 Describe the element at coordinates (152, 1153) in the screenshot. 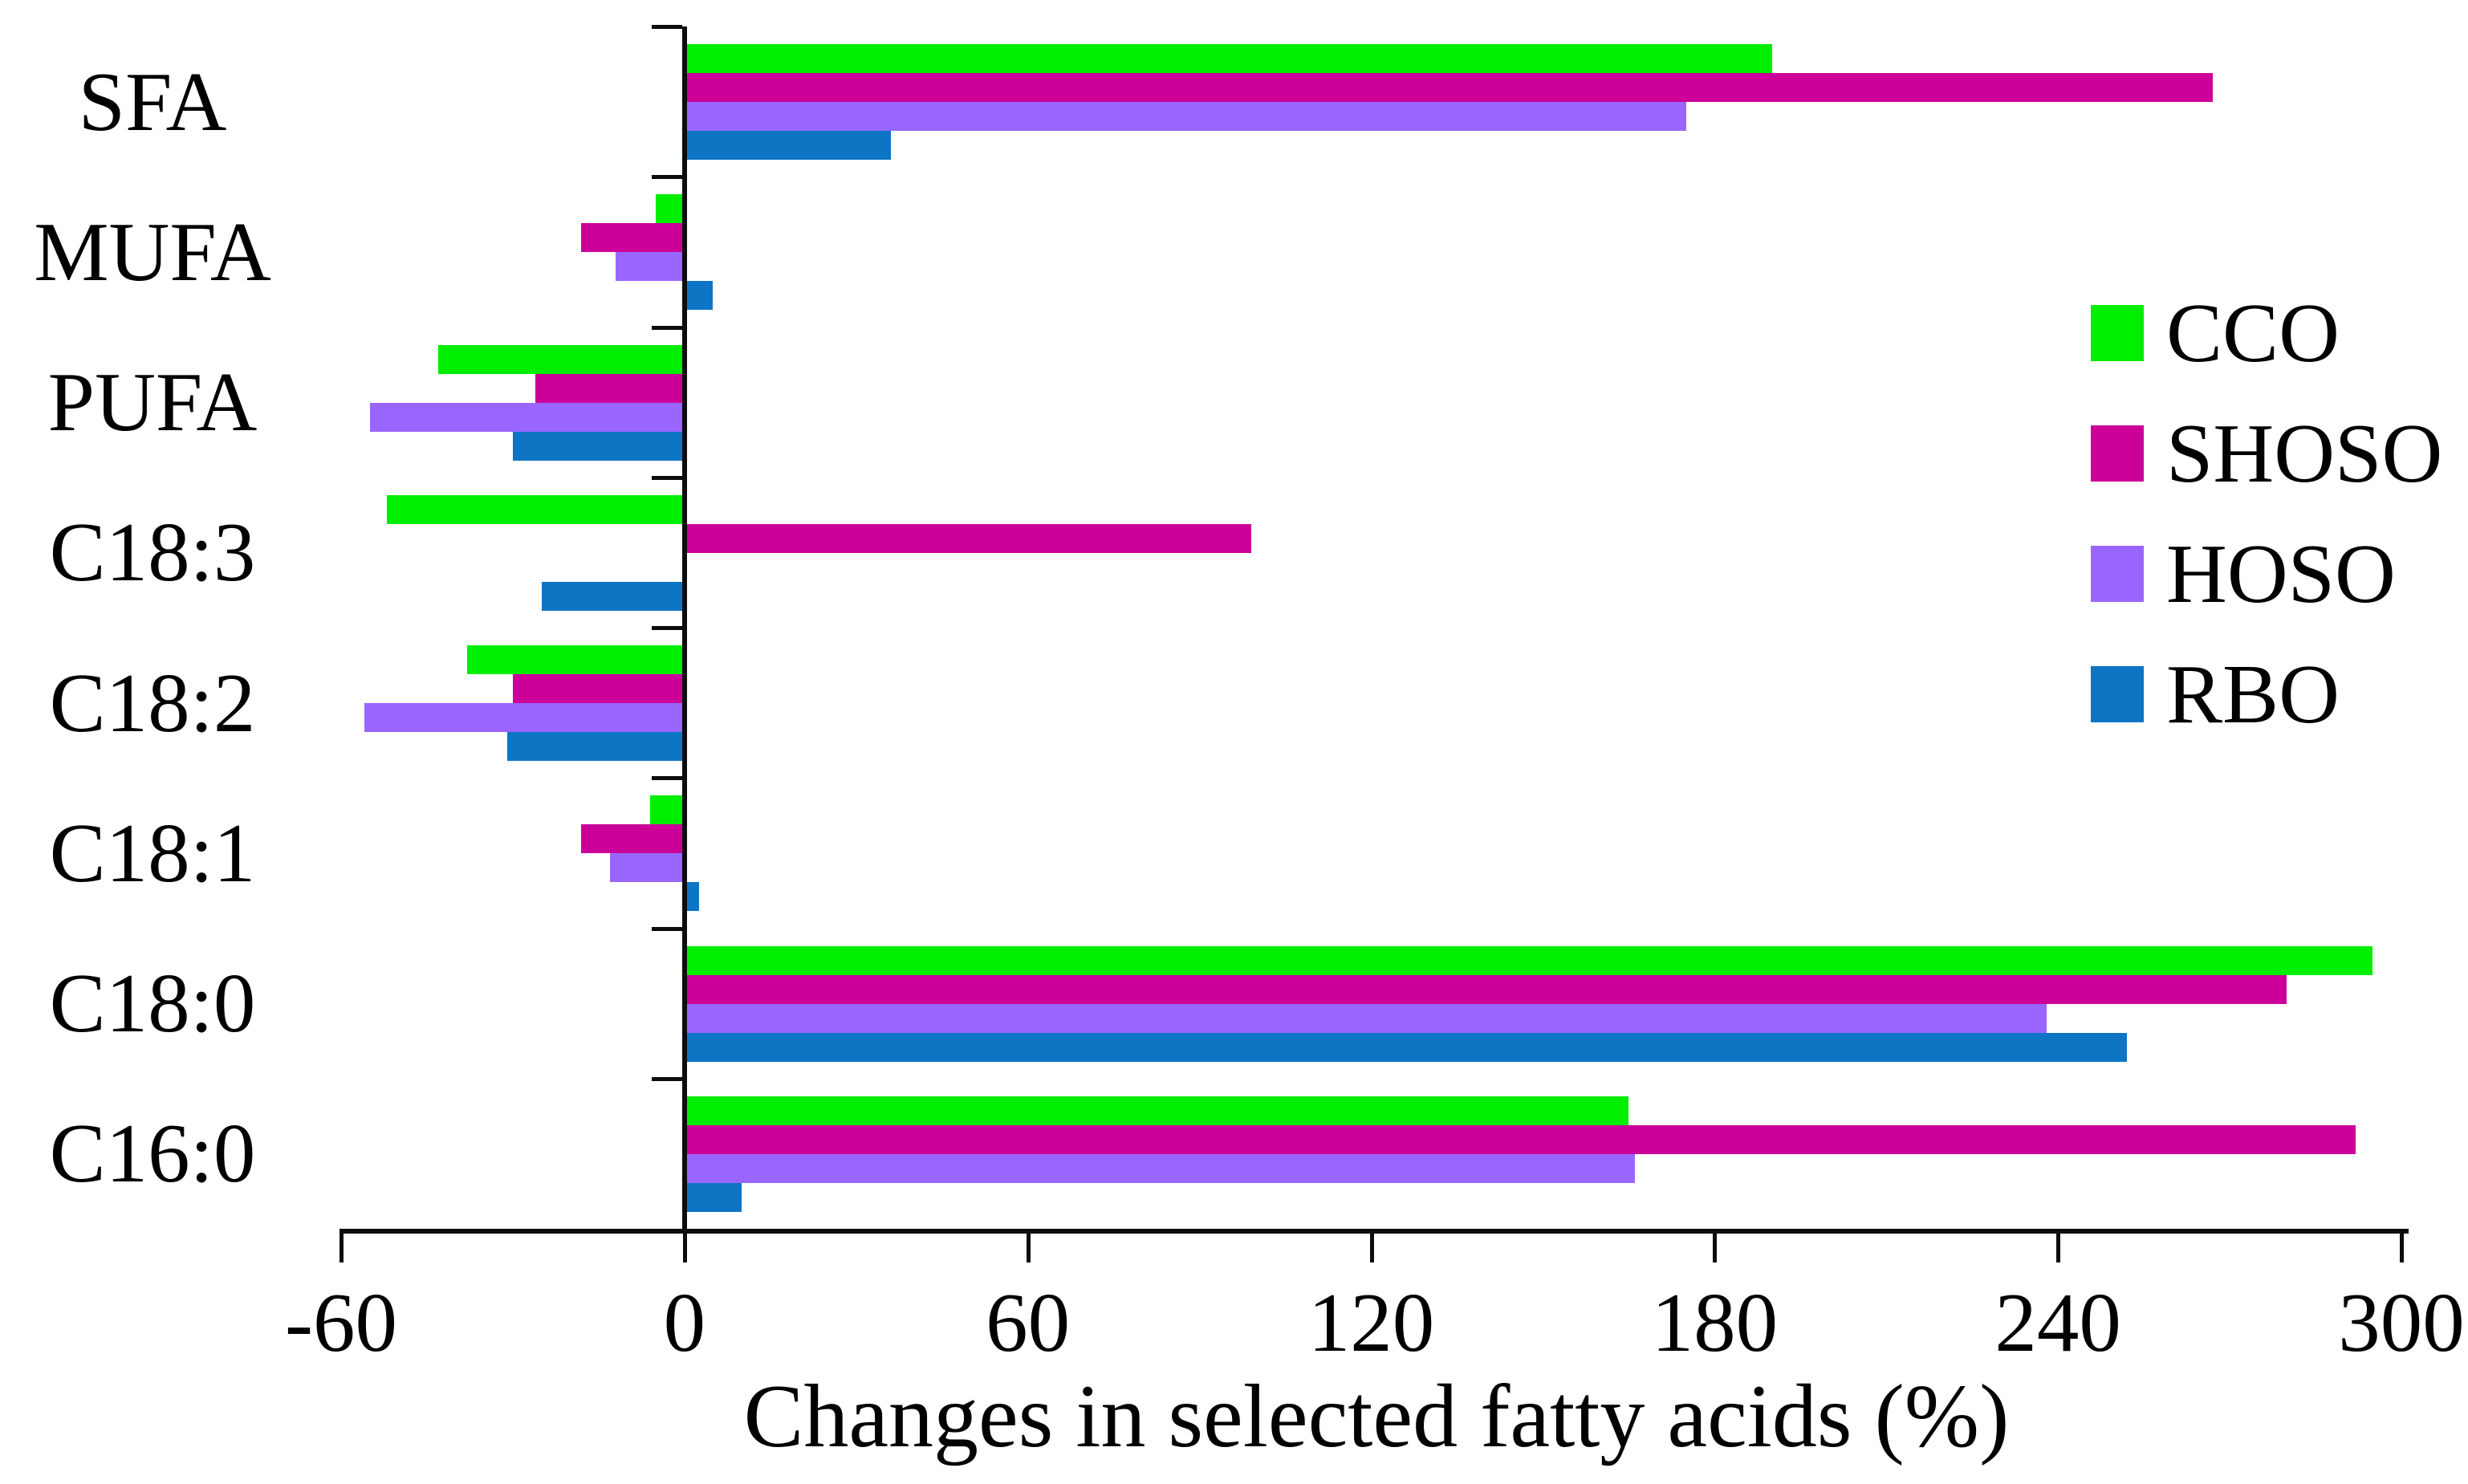

I see `category-label-c16-0: C16:0` at that location.